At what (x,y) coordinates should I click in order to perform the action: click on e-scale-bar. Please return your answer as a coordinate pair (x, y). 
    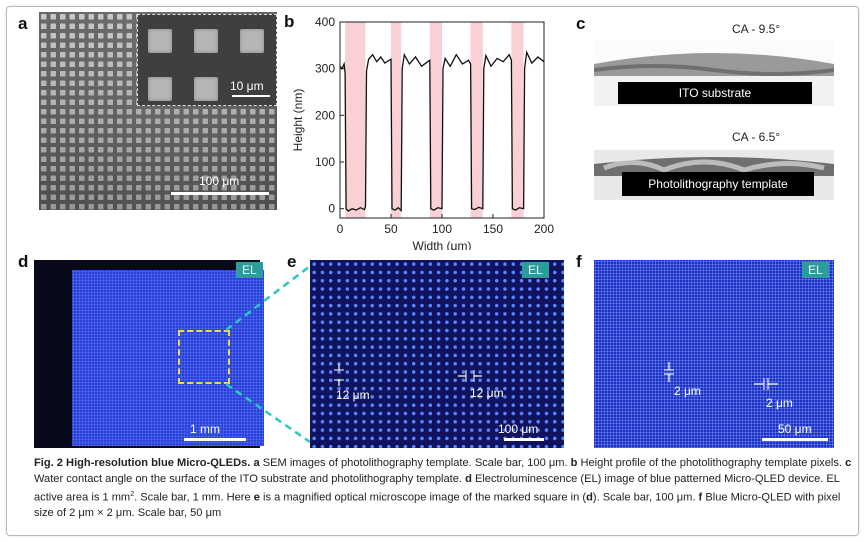
    Looking at the image, I should click on (524, 439).